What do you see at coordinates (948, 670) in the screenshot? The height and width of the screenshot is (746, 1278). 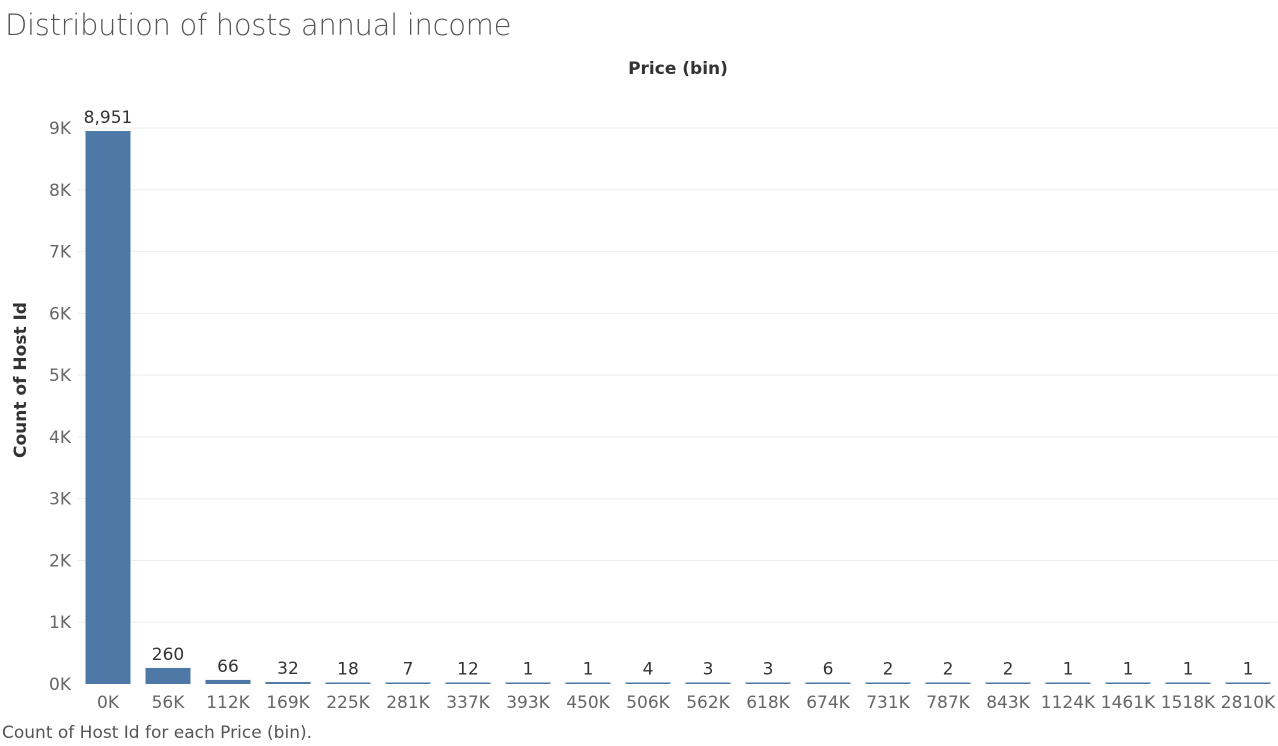 I see `data-label-787K: 2` at bounding box center [948, 670].